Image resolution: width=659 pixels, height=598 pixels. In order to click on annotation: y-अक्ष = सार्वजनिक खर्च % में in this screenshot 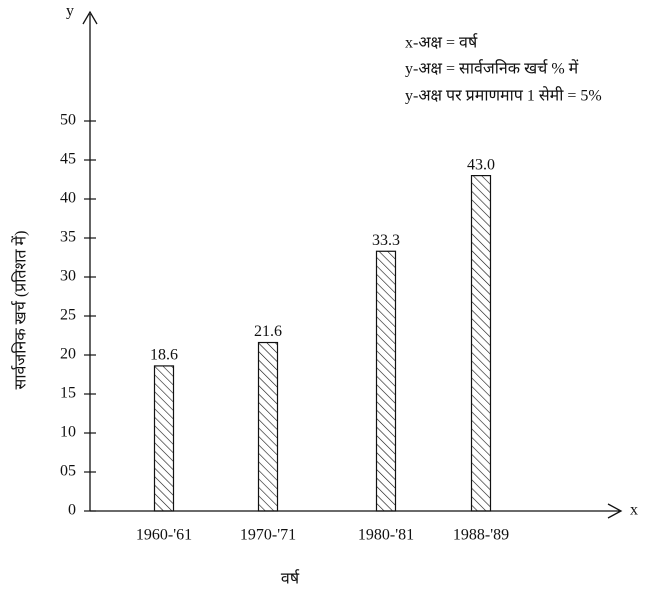, I will do `click(492, 68)`.